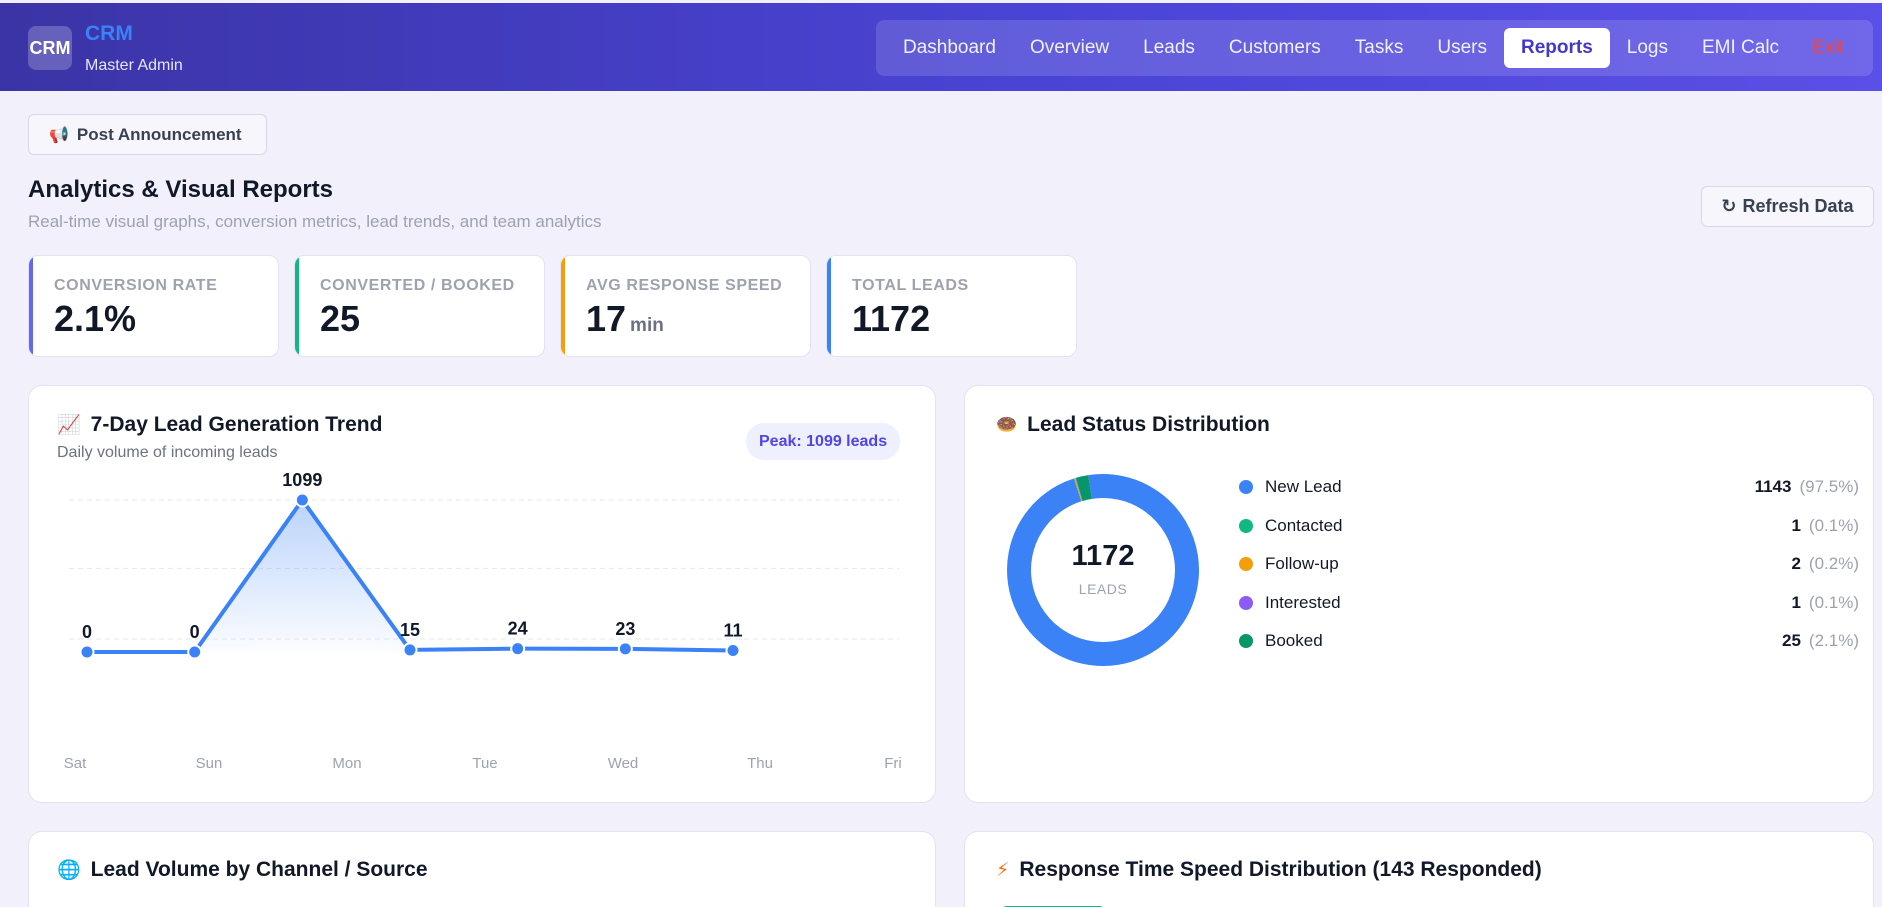 Image resolution: width=1882 pixels, height=907 pixels. Describe the element at coordinates (1379, 47) in the screenshot. I see `nav-tasks: Tasks` at that location.